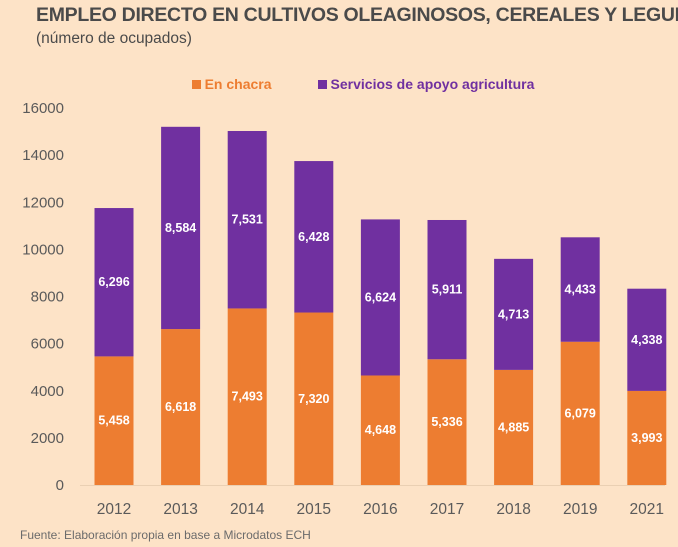  I want to click on bar-en-chacra-2018, so click(514, 427).